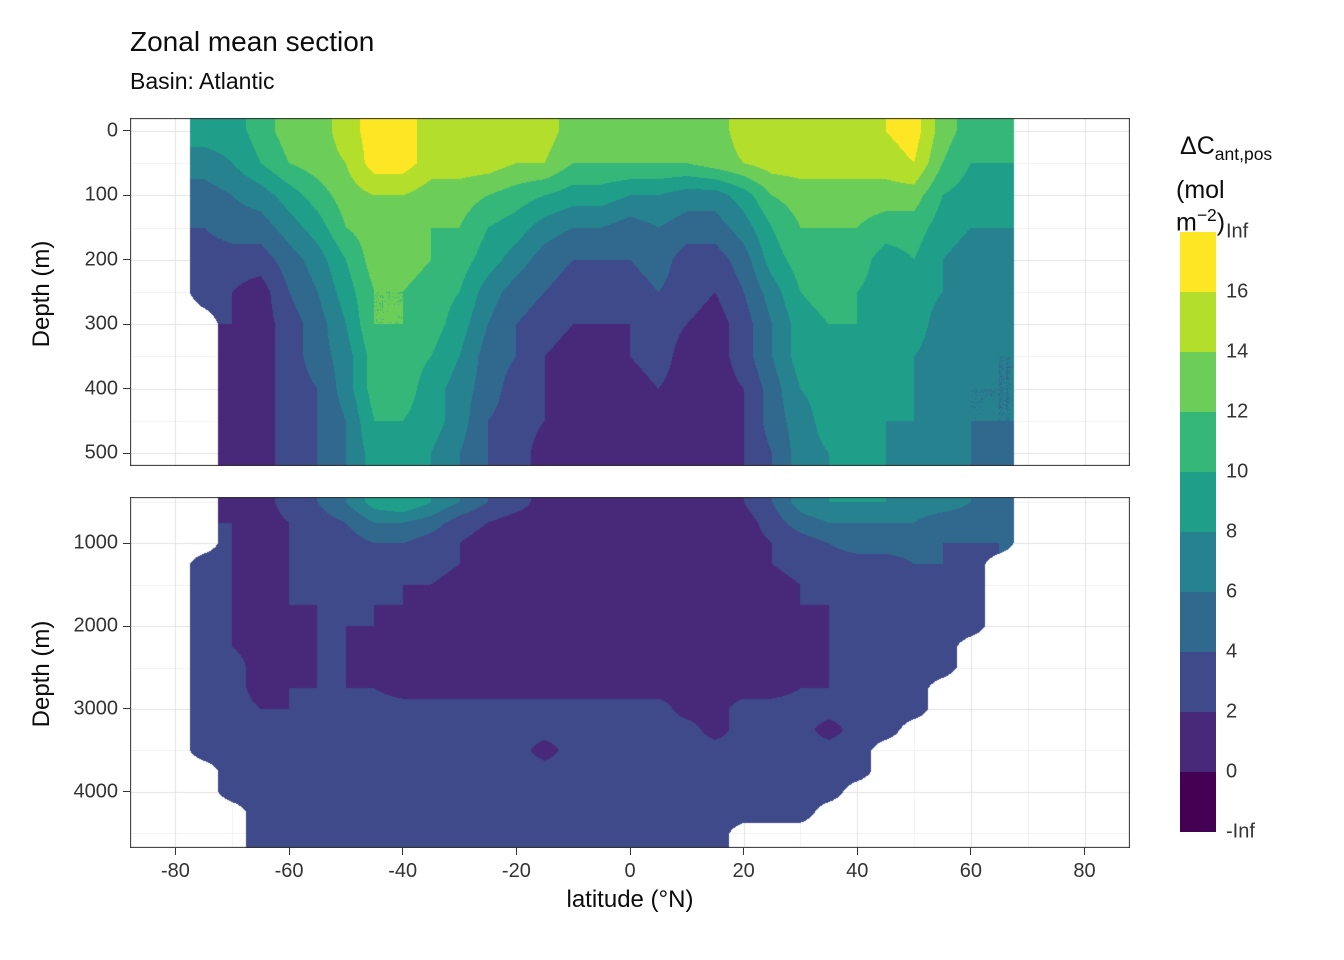 The width and height of the screenshot is (1344, 960). Describe the element at coordinates (289, 871) in the screenshot. I see `x-tick-label: -60` at that location.